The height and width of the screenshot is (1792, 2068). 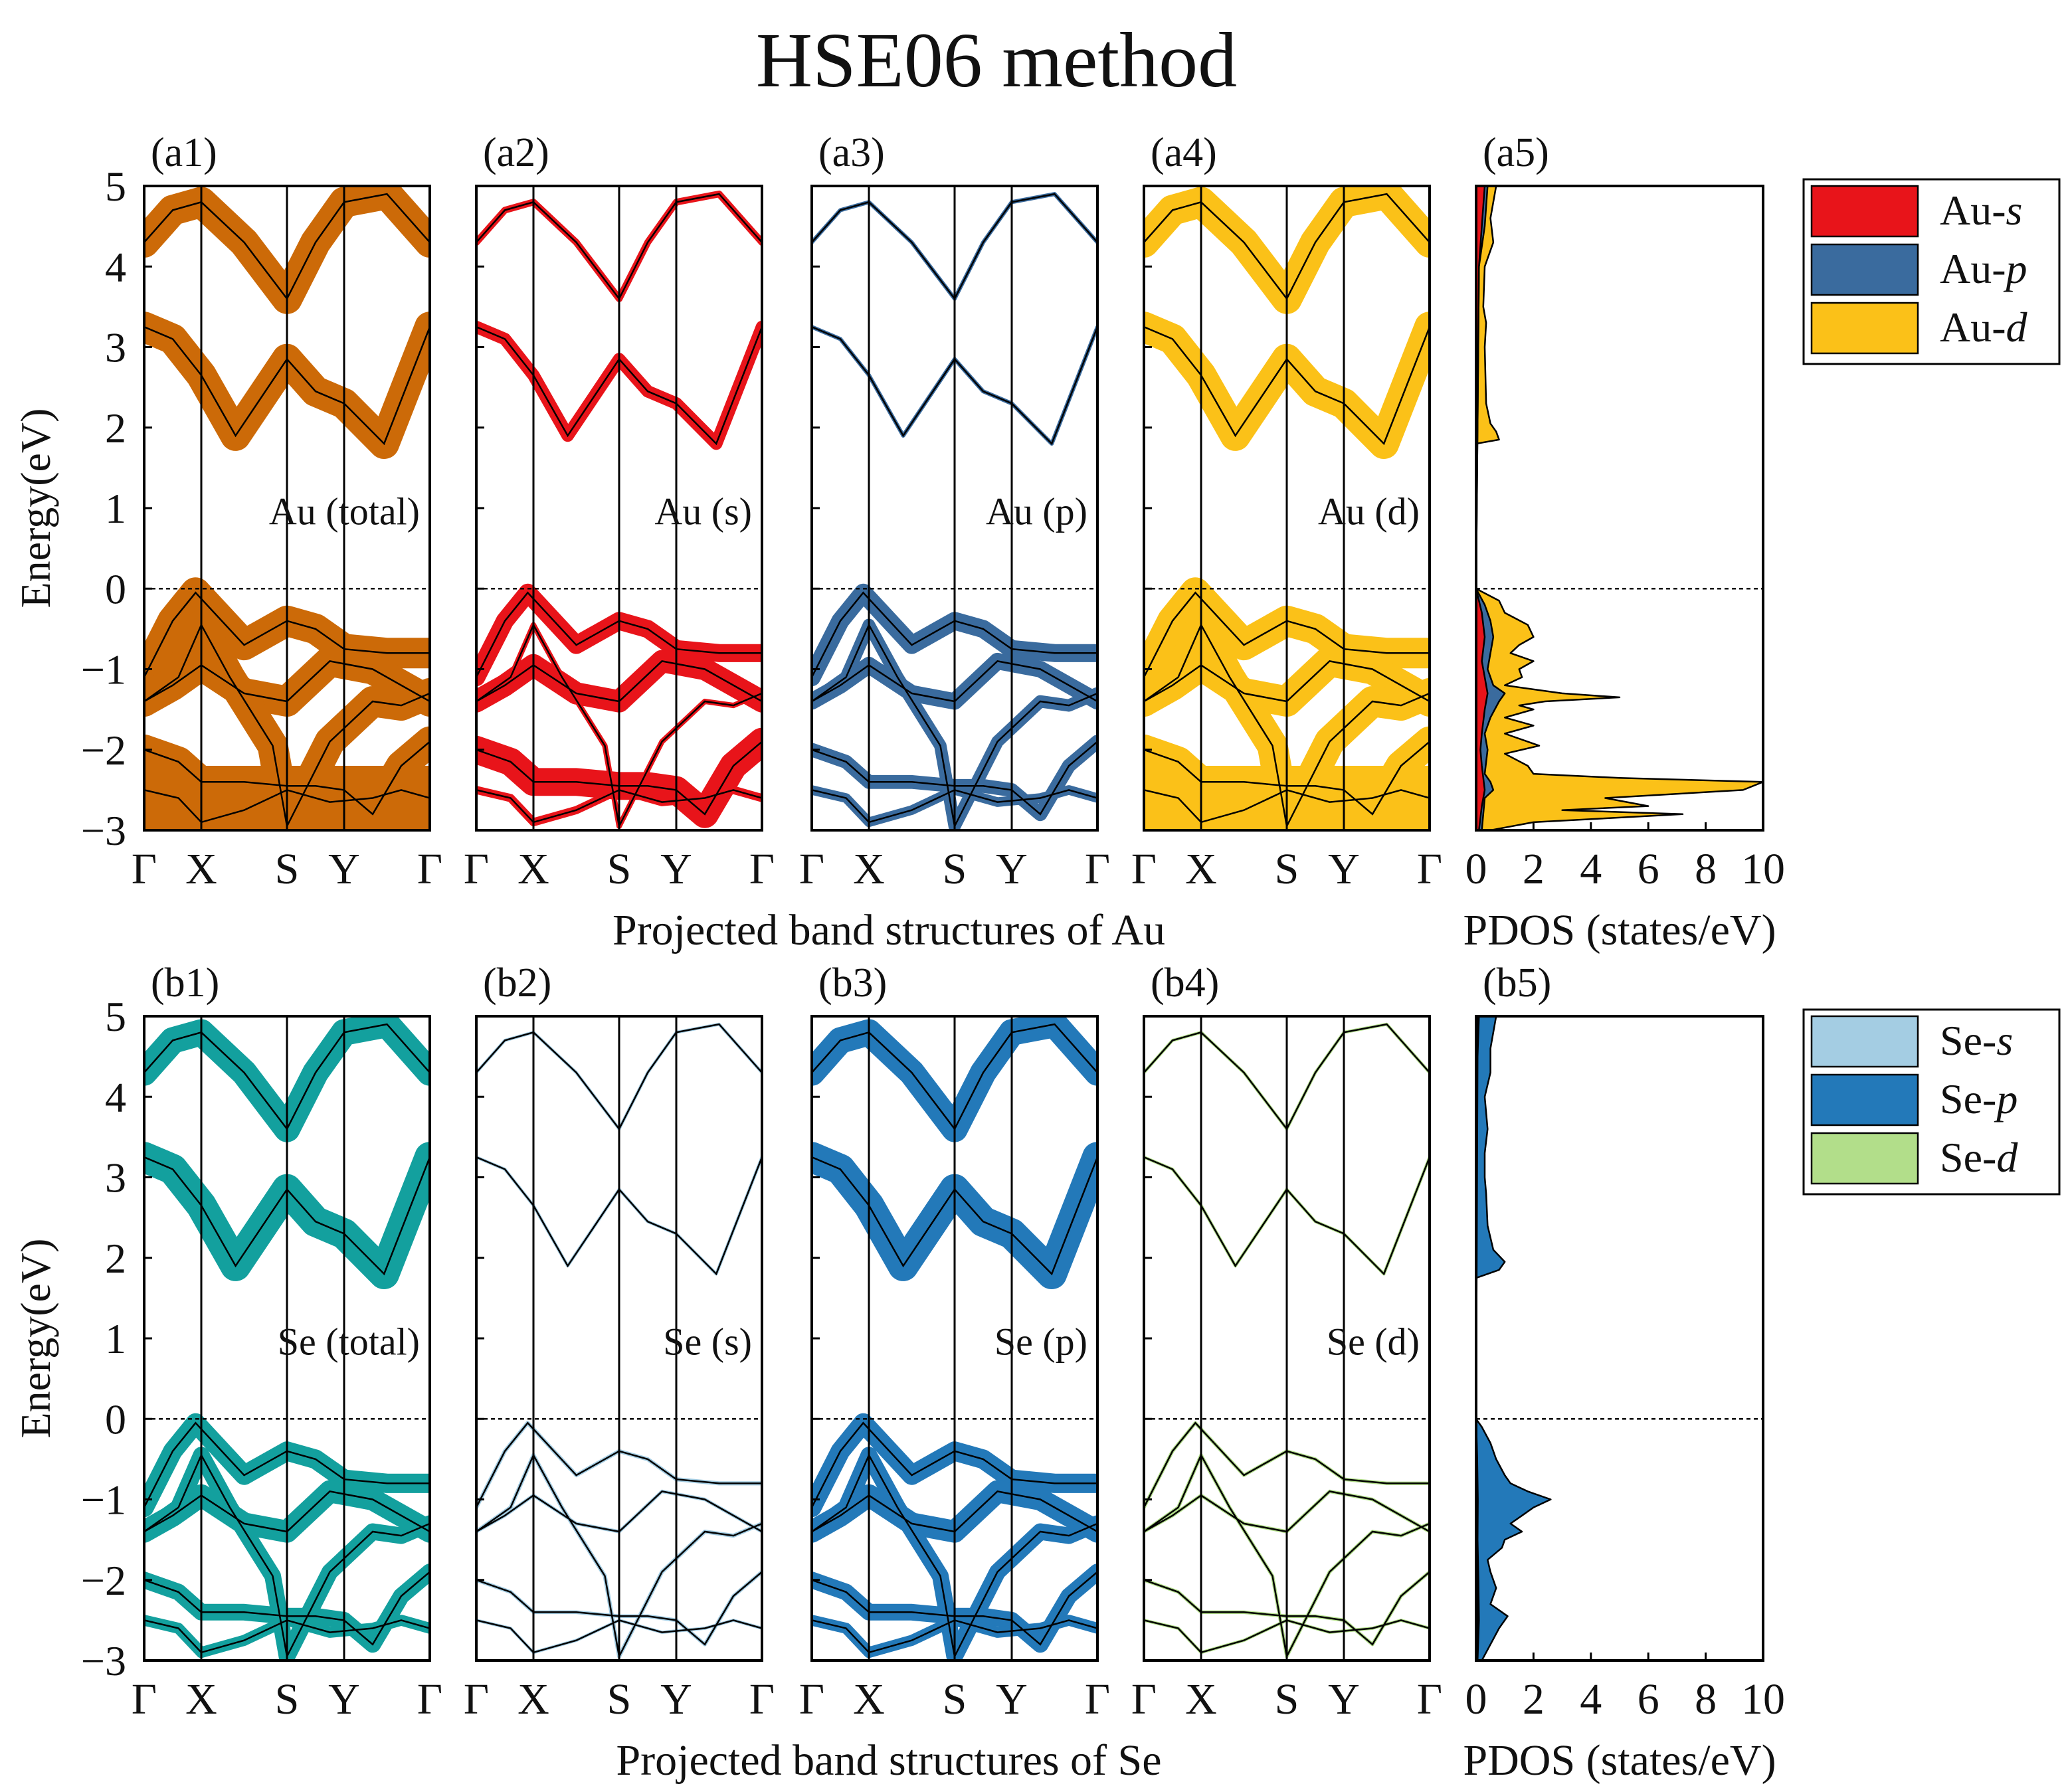 What do you see at coordinates (115, 266) in the screenshot?
I see `y-tick-label: 4` at bounding box center [115, 266].